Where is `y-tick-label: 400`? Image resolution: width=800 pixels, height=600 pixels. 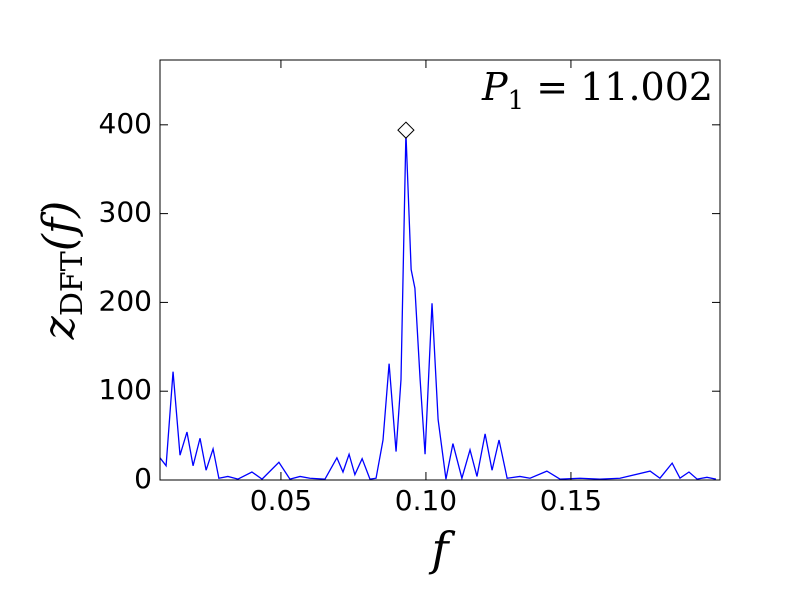
y-tick-label: 400 is located at coordinates (125, 123).